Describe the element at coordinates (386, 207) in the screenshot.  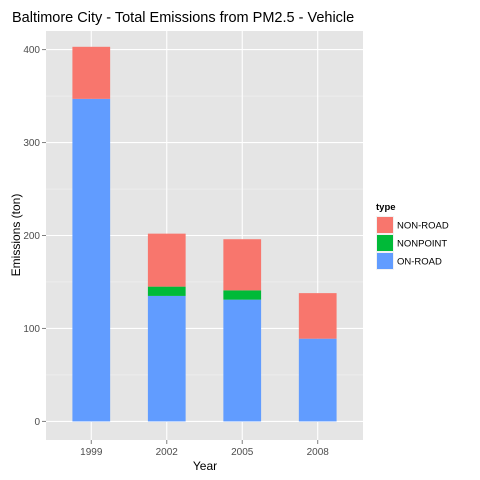
I see `legend-title: type` at that location.